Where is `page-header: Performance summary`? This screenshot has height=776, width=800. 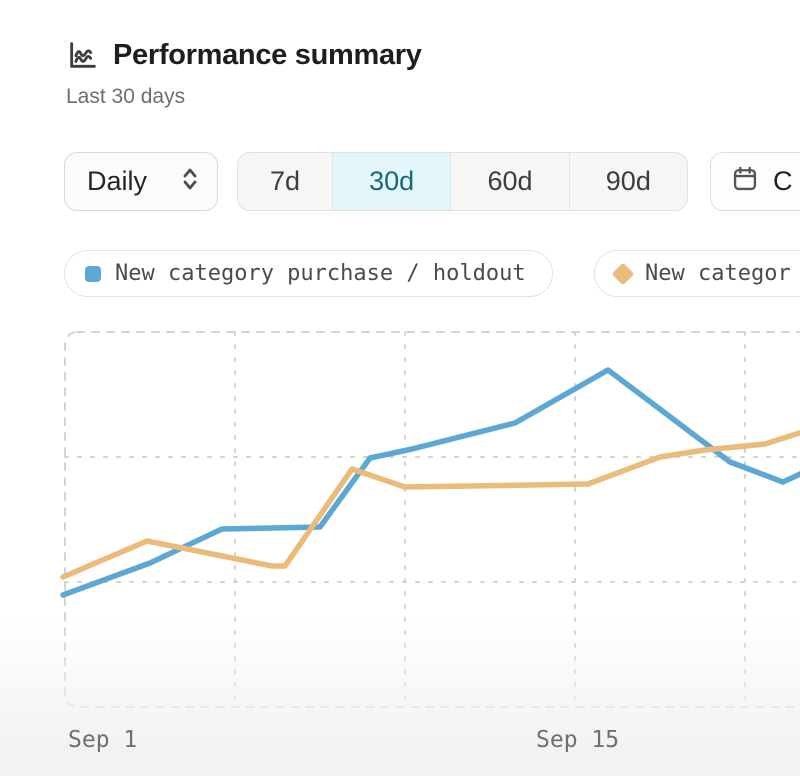 page-header: Performance summary is located at coordinates (244, 55).